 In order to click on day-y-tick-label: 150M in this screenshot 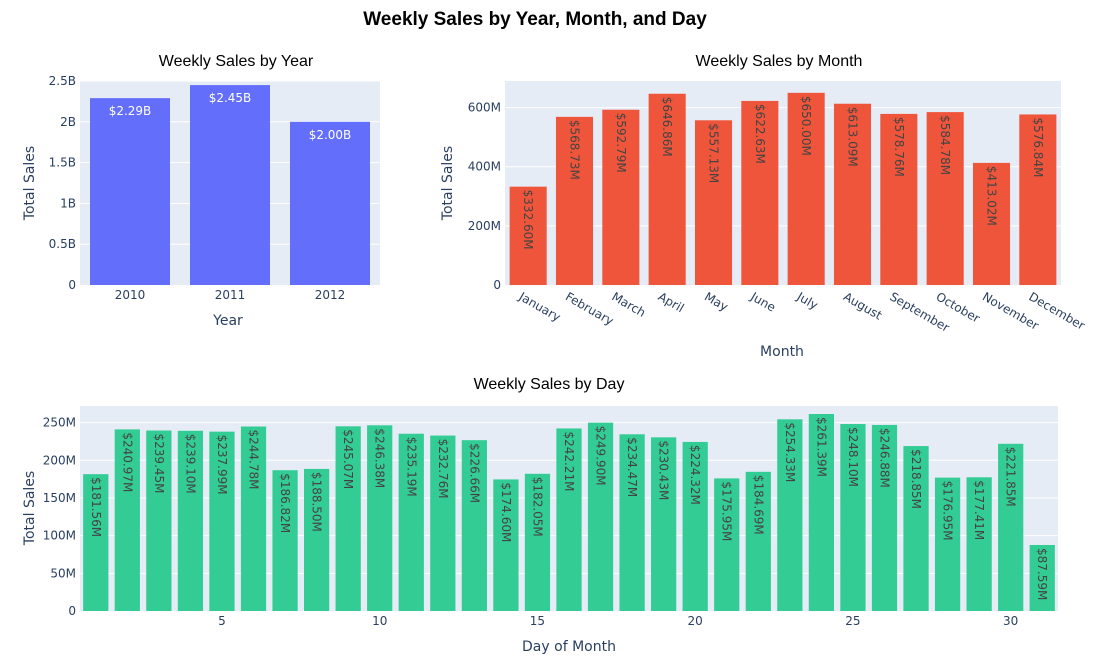, I will do `click(59, 498)`.